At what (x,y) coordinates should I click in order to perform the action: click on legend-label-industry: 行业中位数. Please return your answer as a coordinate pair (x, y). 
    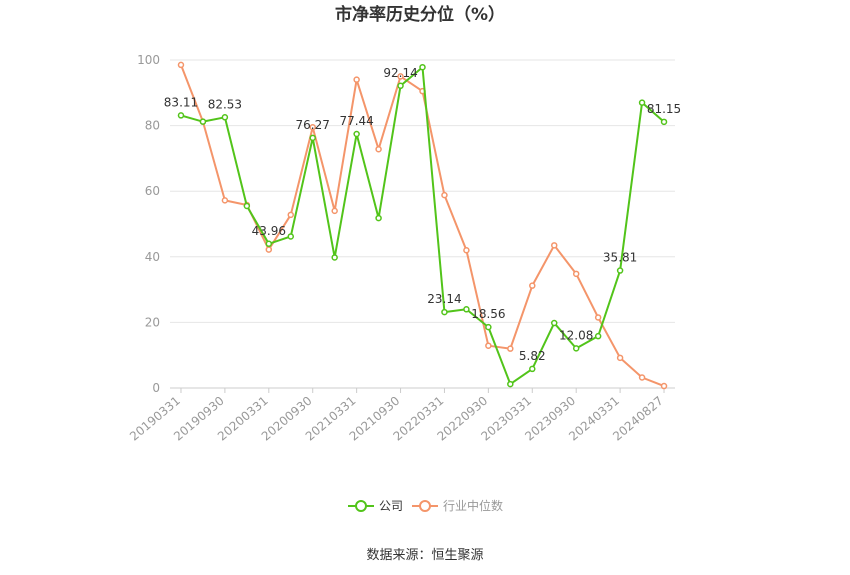
    Looking at the image, I should click on (473, 505).